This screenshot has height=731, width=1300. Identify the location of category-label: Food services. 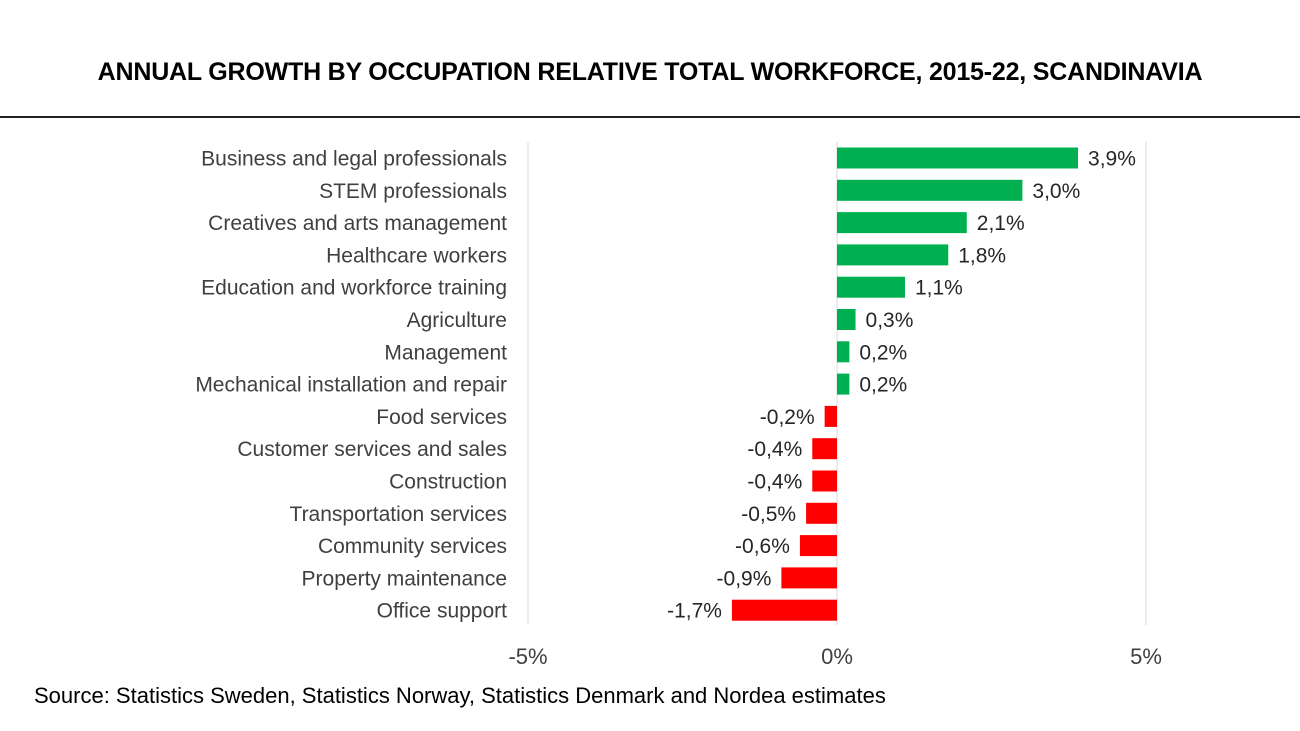
(441, 417).